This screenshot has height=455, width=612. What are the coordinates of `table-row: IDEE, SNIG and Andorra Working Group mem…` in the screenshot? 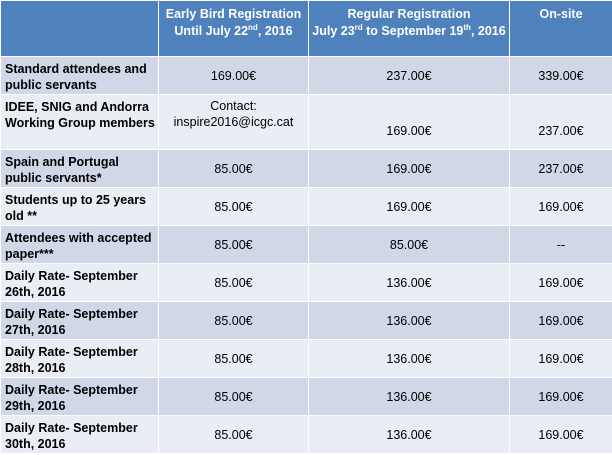 It's located at (306, 122).